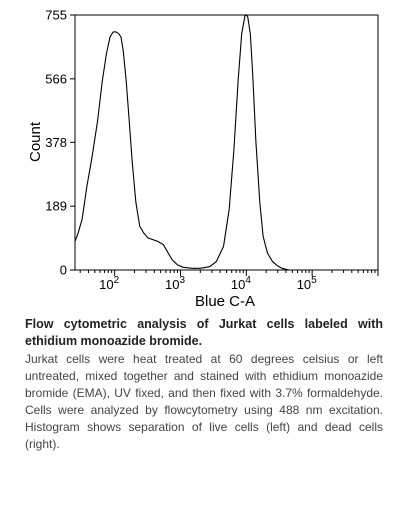  Describe the element at coordinates (63, 270) in the screenshot. I see `y-tick-label: 0` at that location.